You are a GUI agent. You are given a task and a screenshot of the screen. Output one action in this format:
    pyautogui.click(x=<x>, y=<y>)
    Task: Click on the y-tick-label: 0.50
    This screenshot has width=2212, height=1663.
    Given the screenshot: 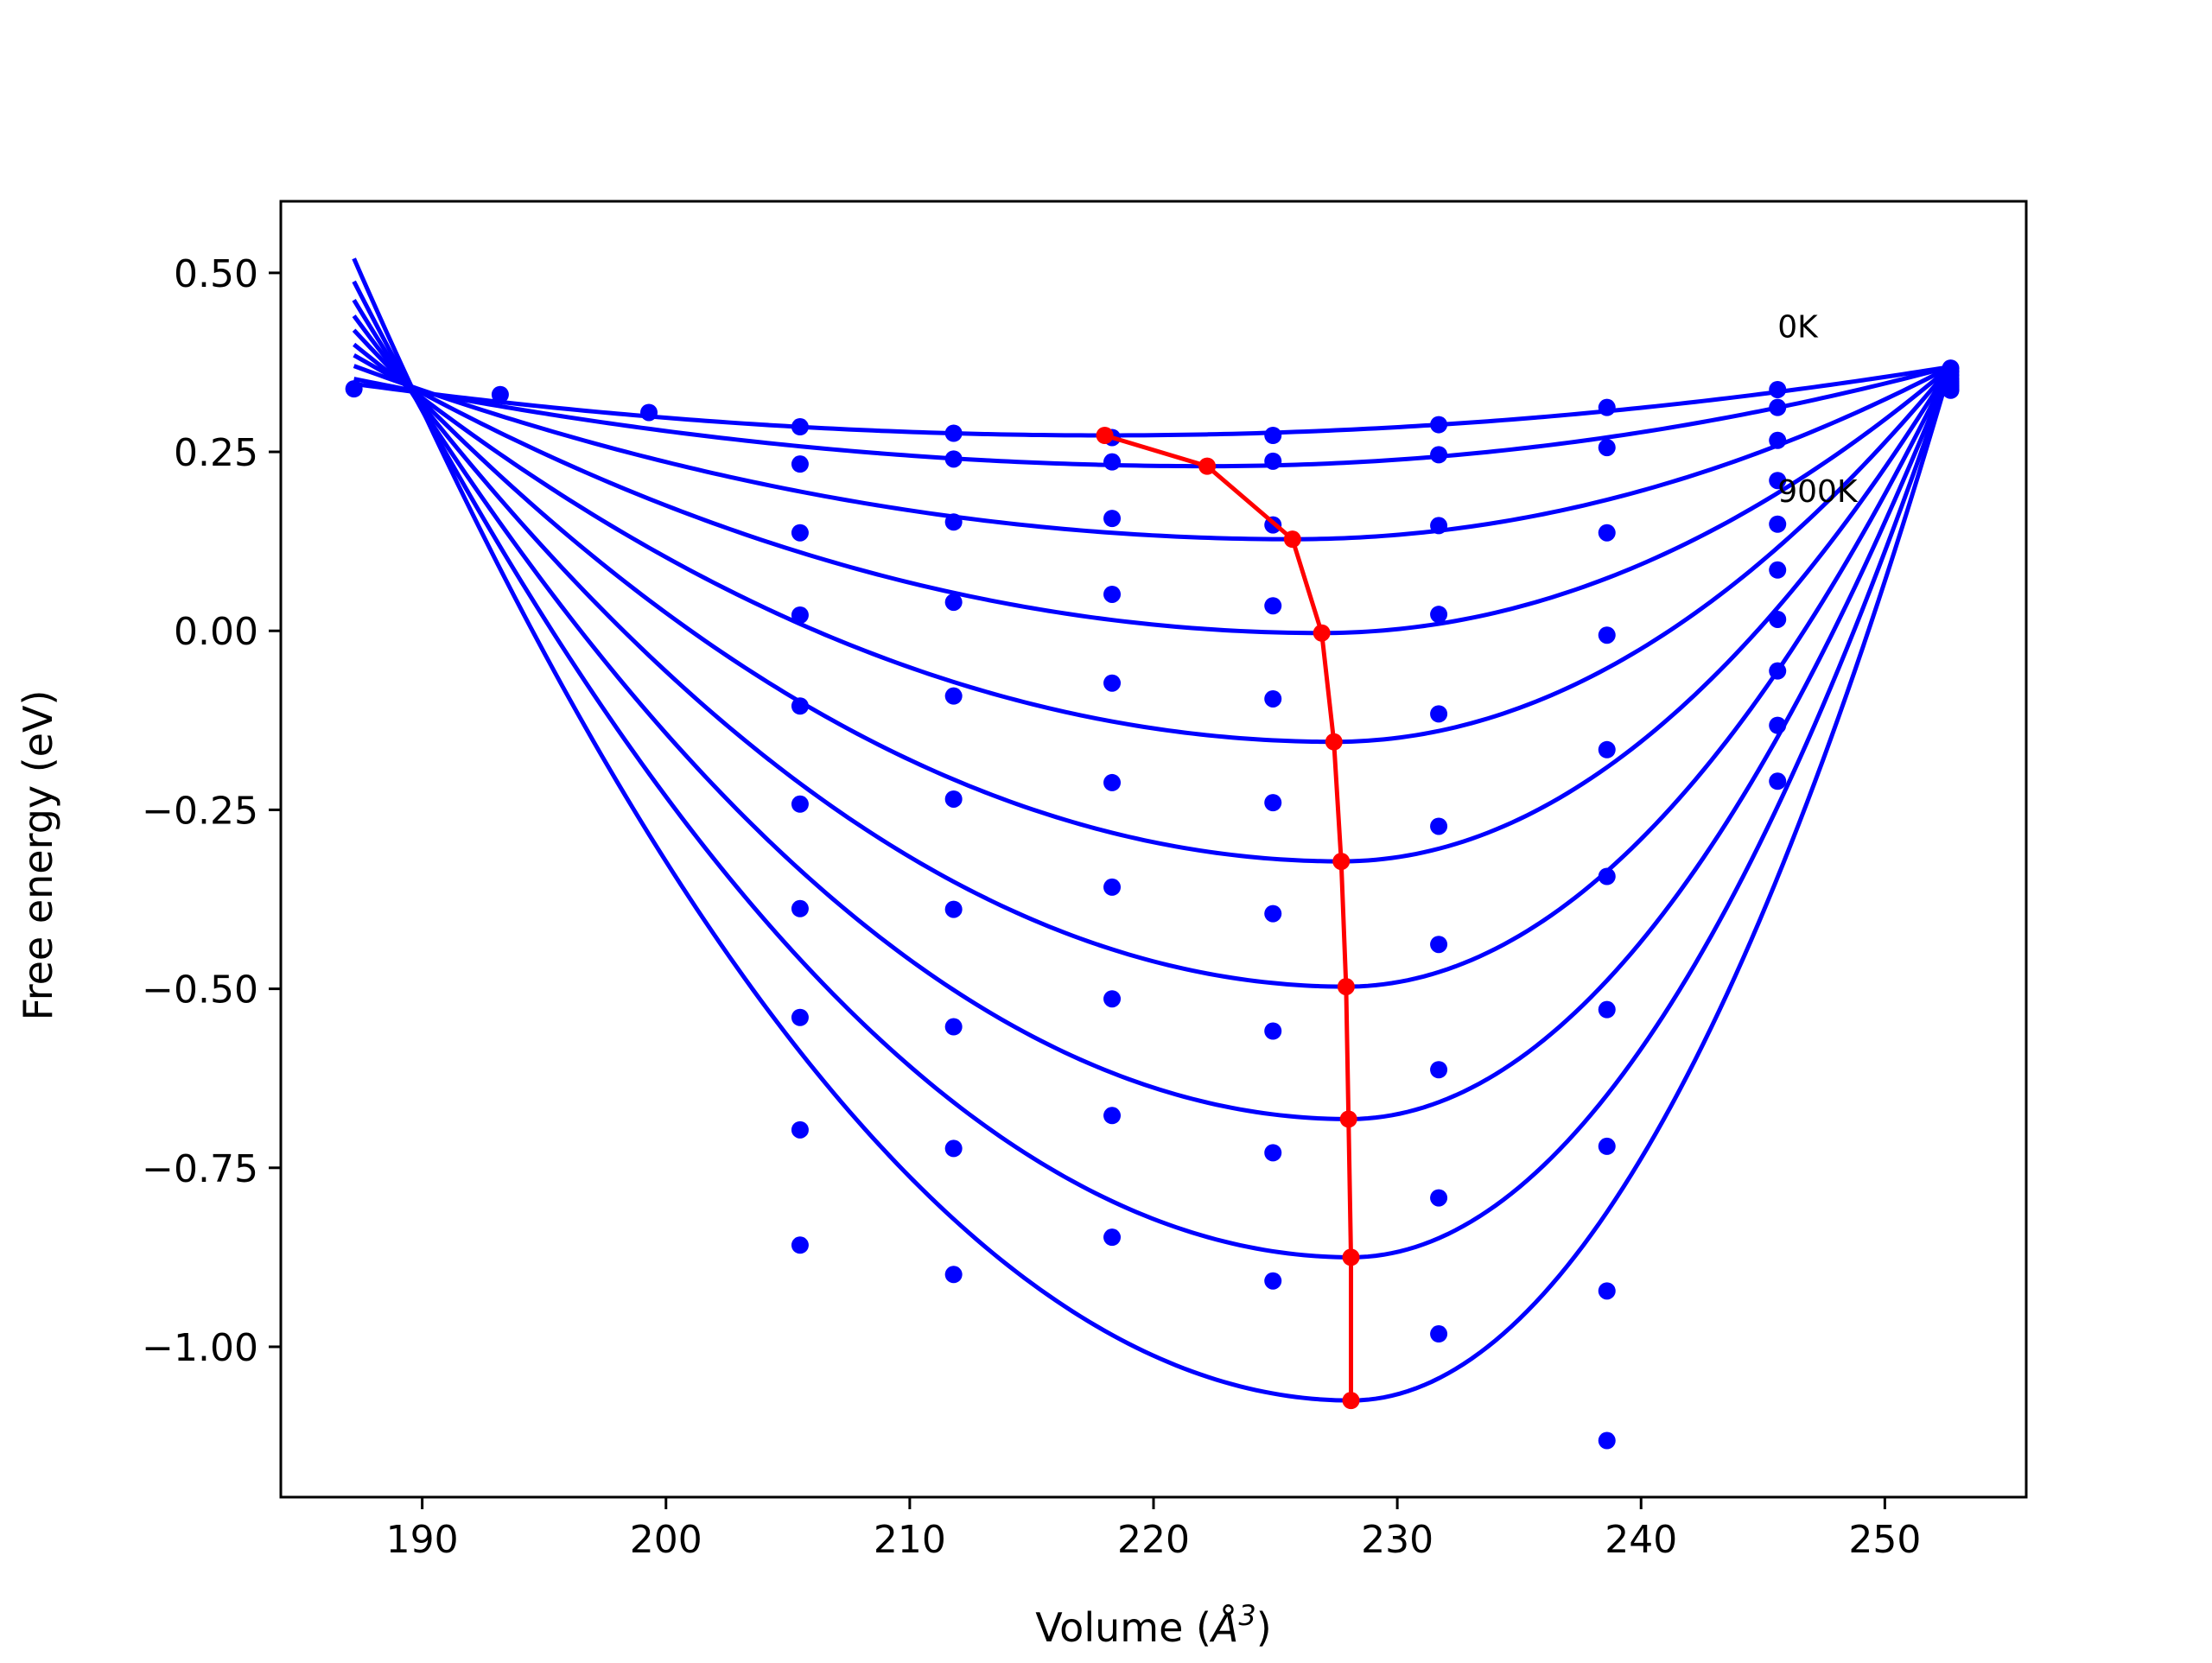 What is the action you would take?
    pyautogui.click(x=216, y=274)
    